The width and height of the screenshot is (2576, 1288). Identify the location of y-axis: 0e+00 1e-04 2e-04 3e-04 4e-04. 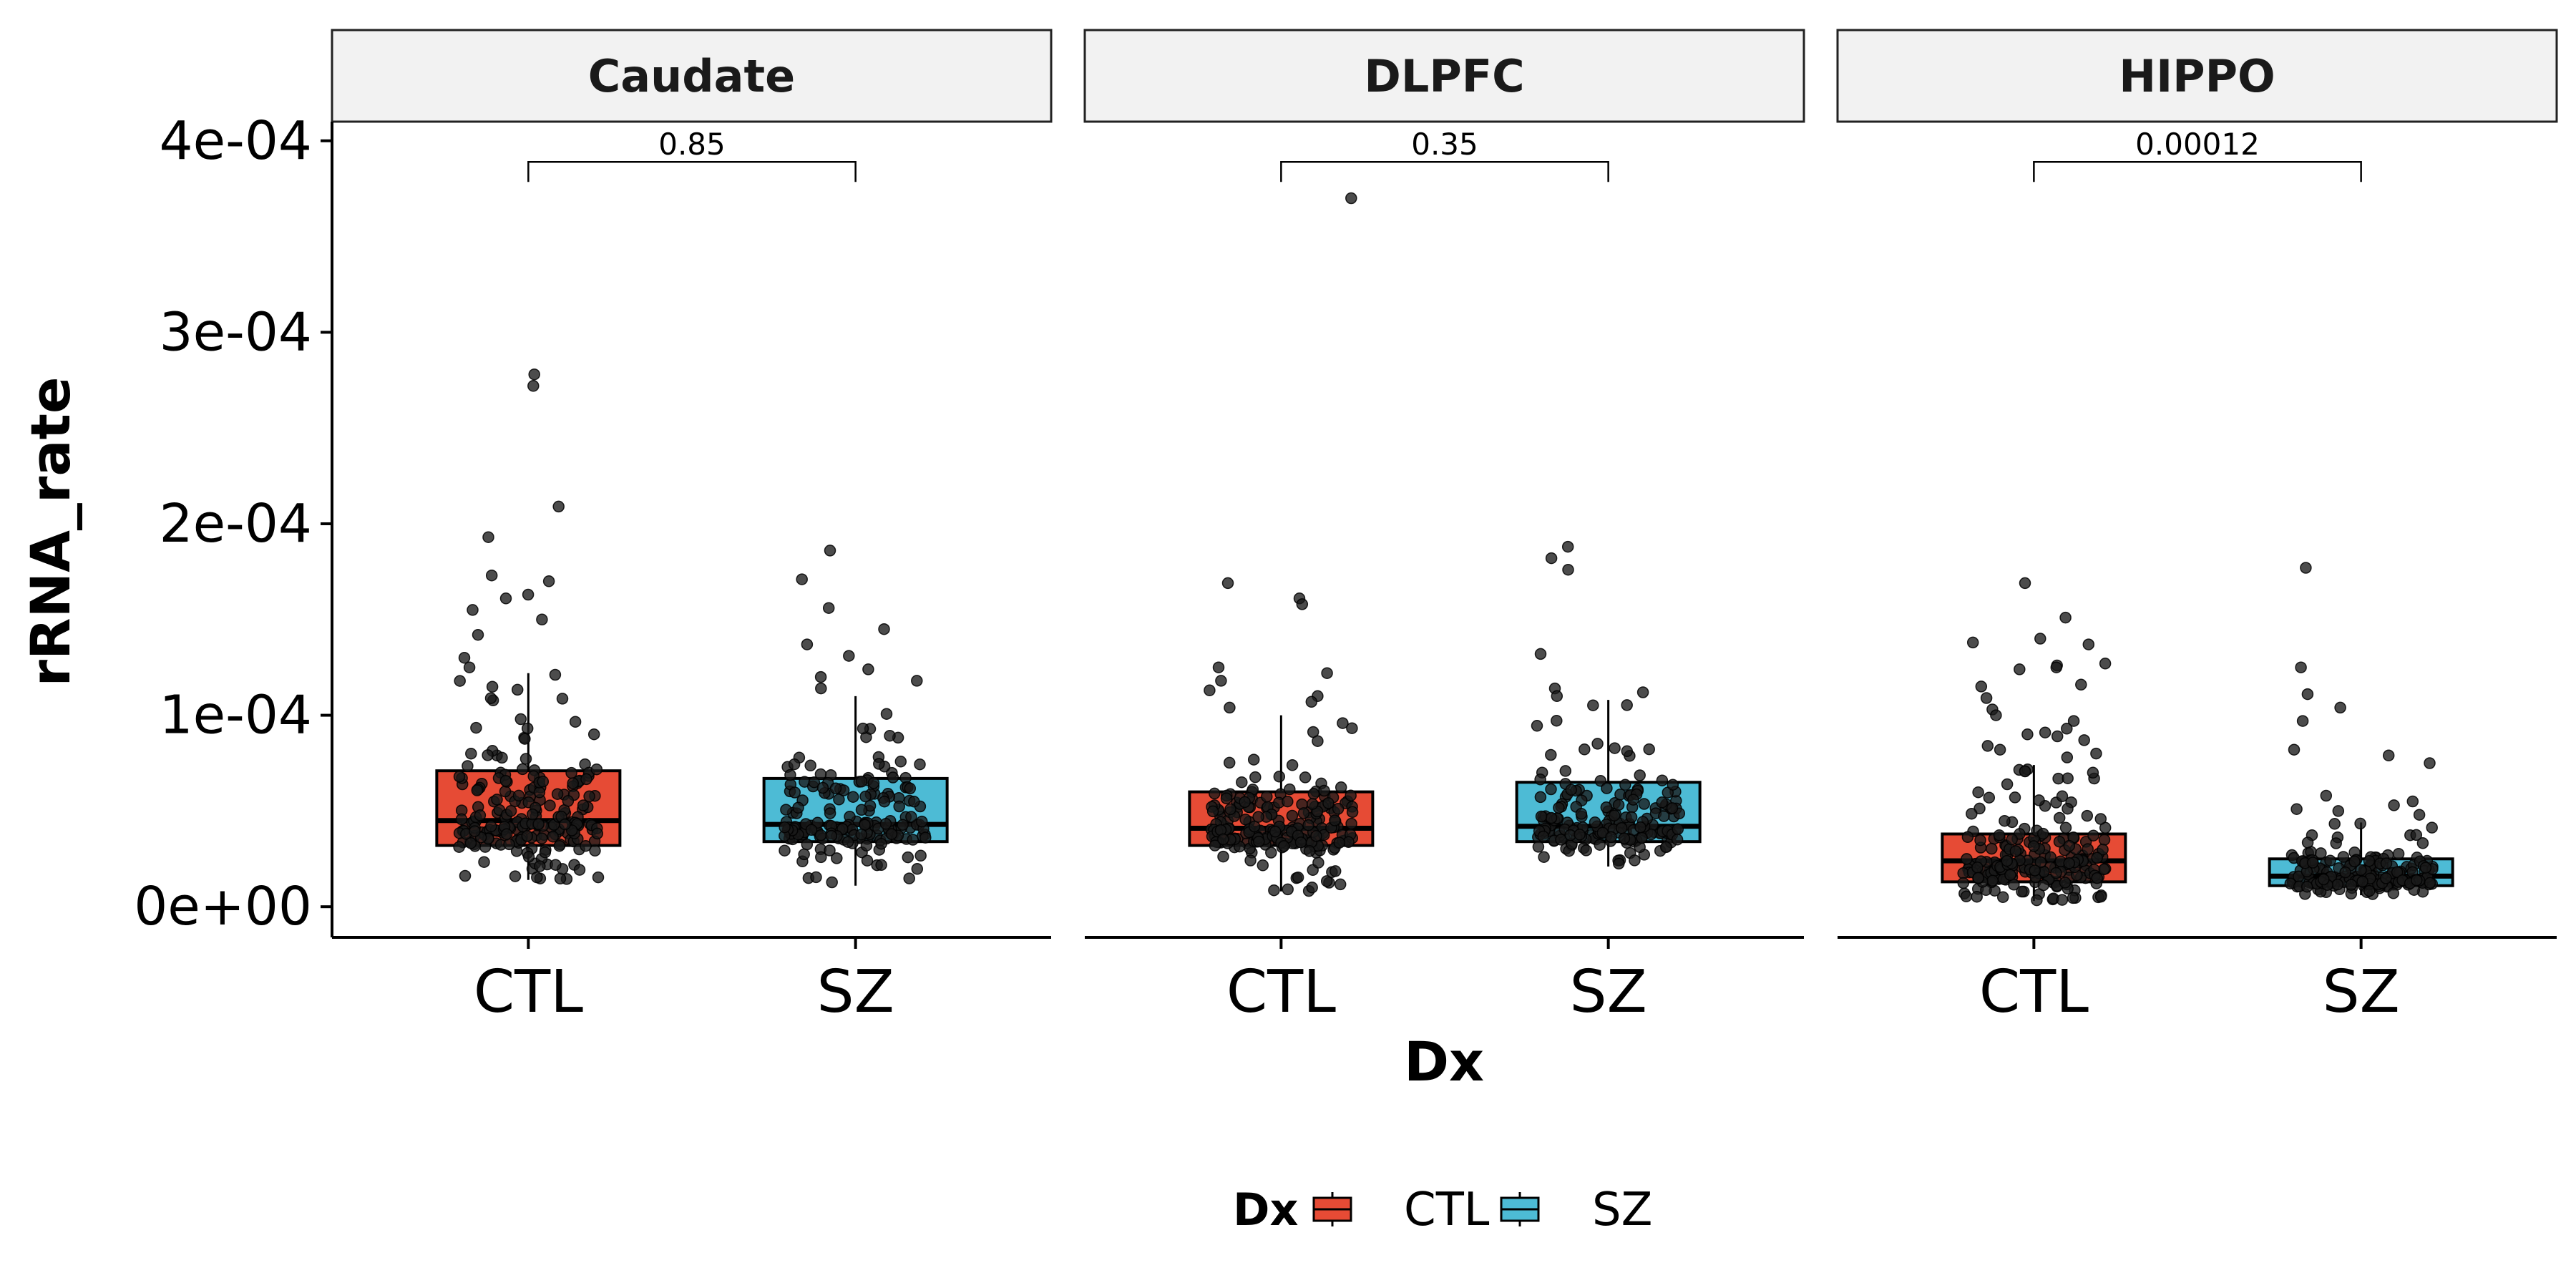
(233, 523).